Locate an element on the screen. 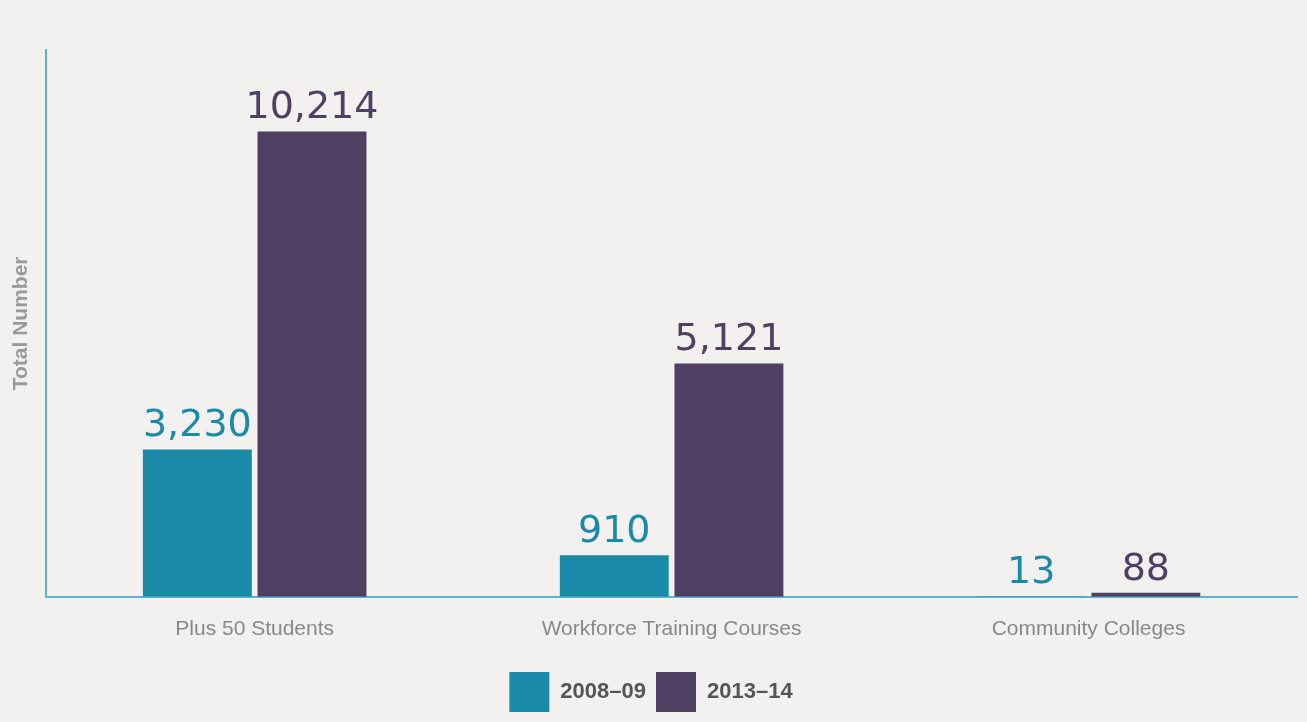  data-label: 10,214 is located at coordinates (312, 105).